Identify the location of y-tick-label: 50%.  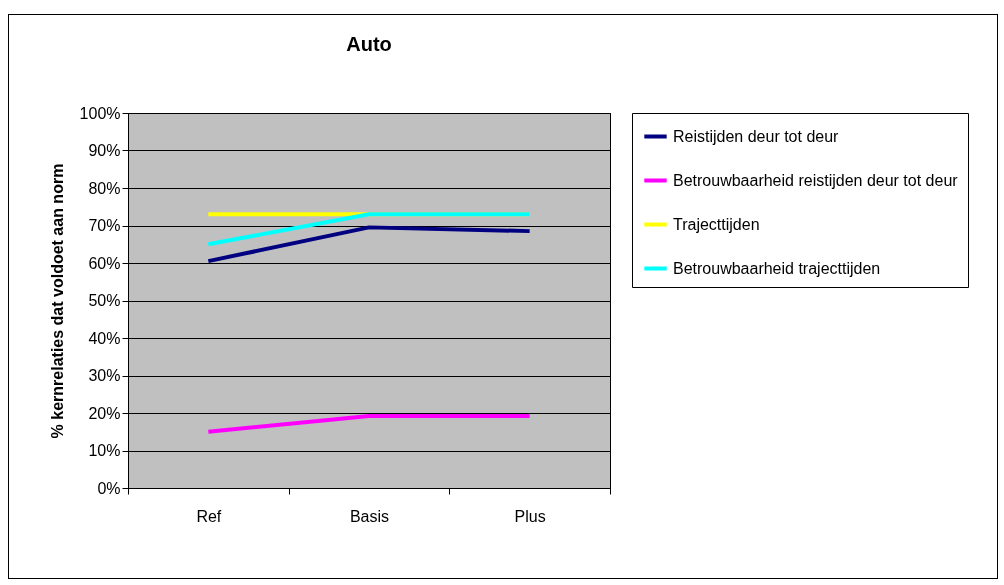
(104, 300).